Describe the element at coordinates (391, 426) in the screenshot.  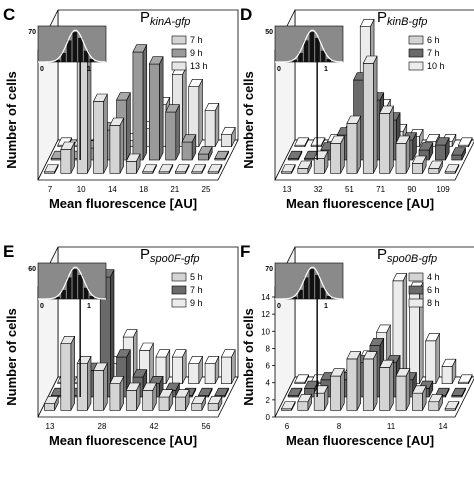
I see `x-tick-label: 11` at that location.